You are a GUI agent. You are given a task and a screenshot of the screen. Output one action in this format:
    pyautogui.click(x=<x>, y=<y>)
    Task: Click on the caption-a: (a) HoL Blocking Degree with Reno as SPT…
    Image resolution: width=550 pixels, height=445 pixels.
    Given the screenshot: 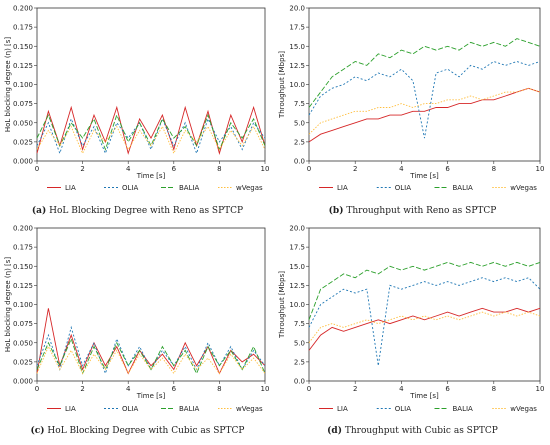 What is the action you would take?
    pyautogui.click(x=137, y=211)
    